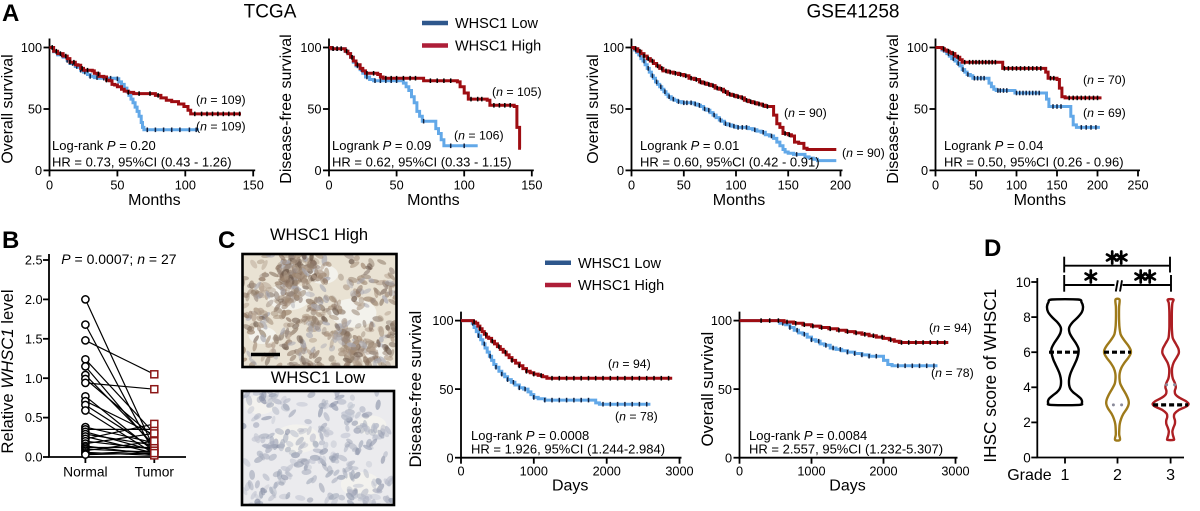  What do you see at coordinates (104, 145) in the screenshot?
I see `svg-text: Log-rank P = 0.20` at bounding box center [104, 145].